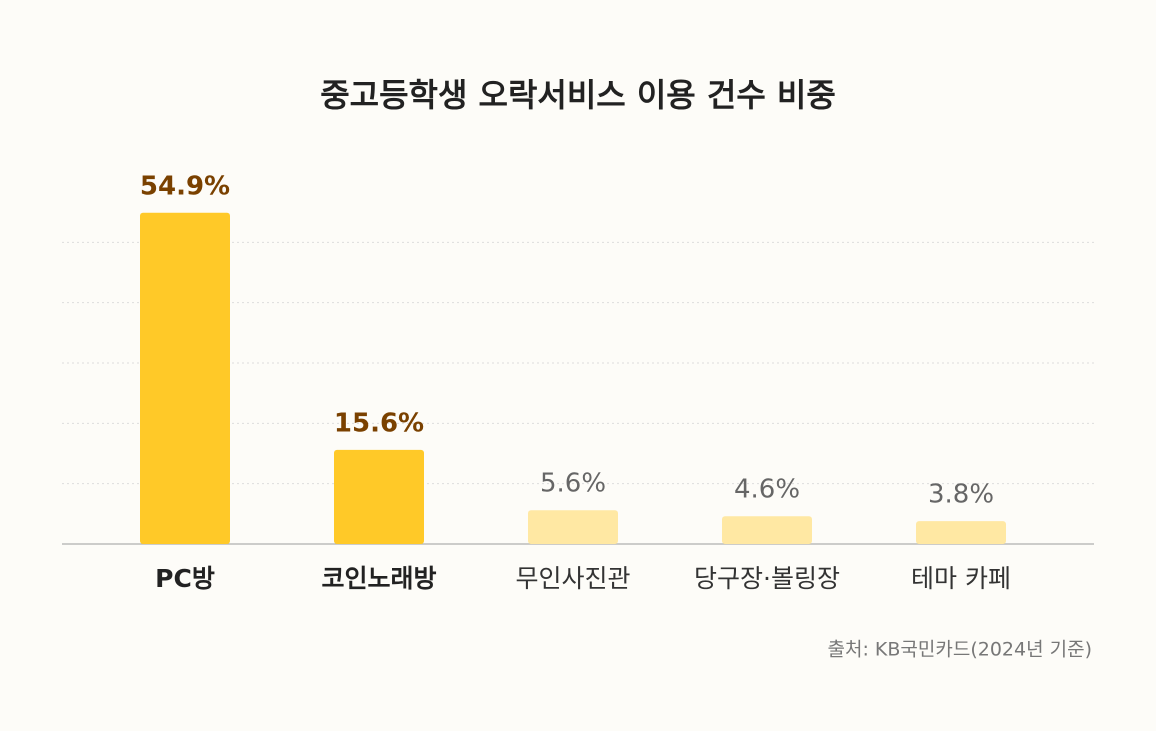 Image resolution: width=1156 pixels, height=731 pixels. What do you see at coordinates (378, 578) in the screenshot?
I see `x-tick-label: 코인노래방` at bounding box center [378, 578].